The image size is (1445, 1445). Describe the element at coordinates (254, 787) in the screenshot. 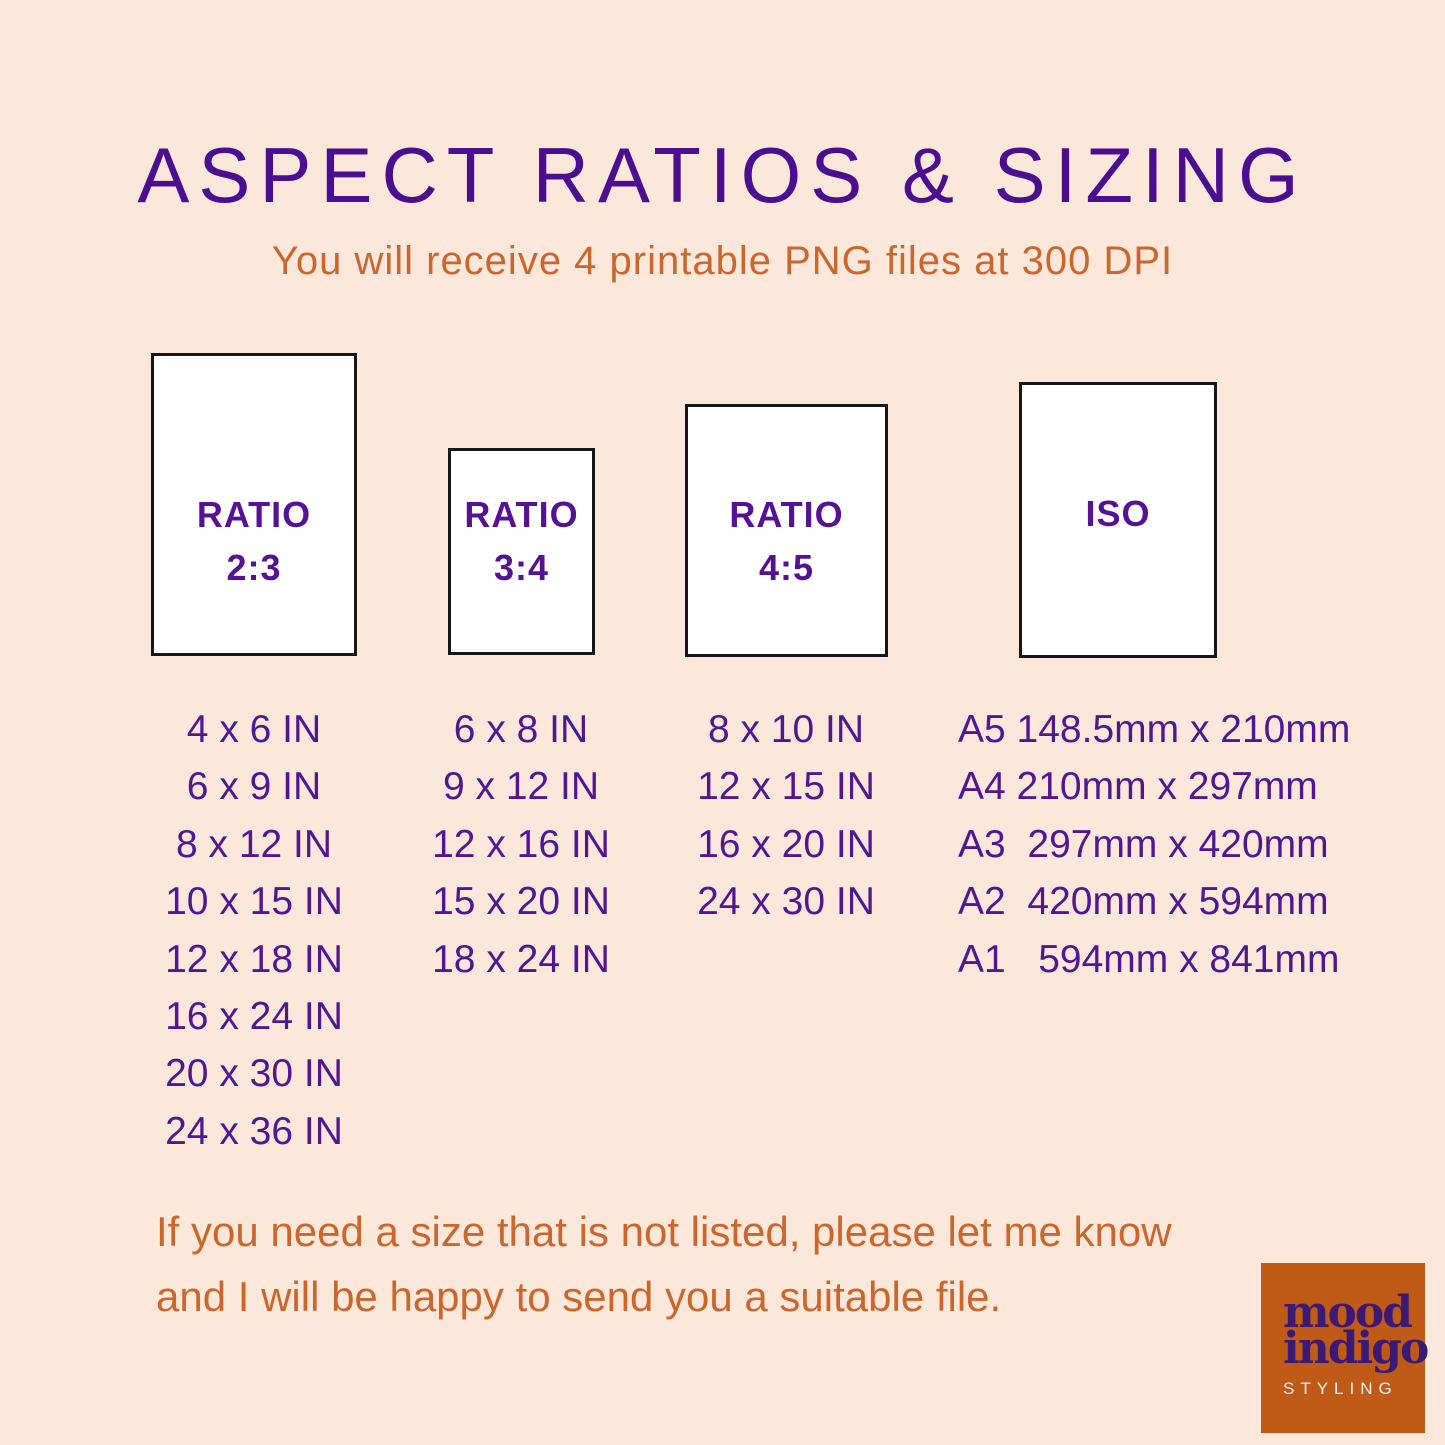

I see `size-item: 6 x 9 IN` at that location.